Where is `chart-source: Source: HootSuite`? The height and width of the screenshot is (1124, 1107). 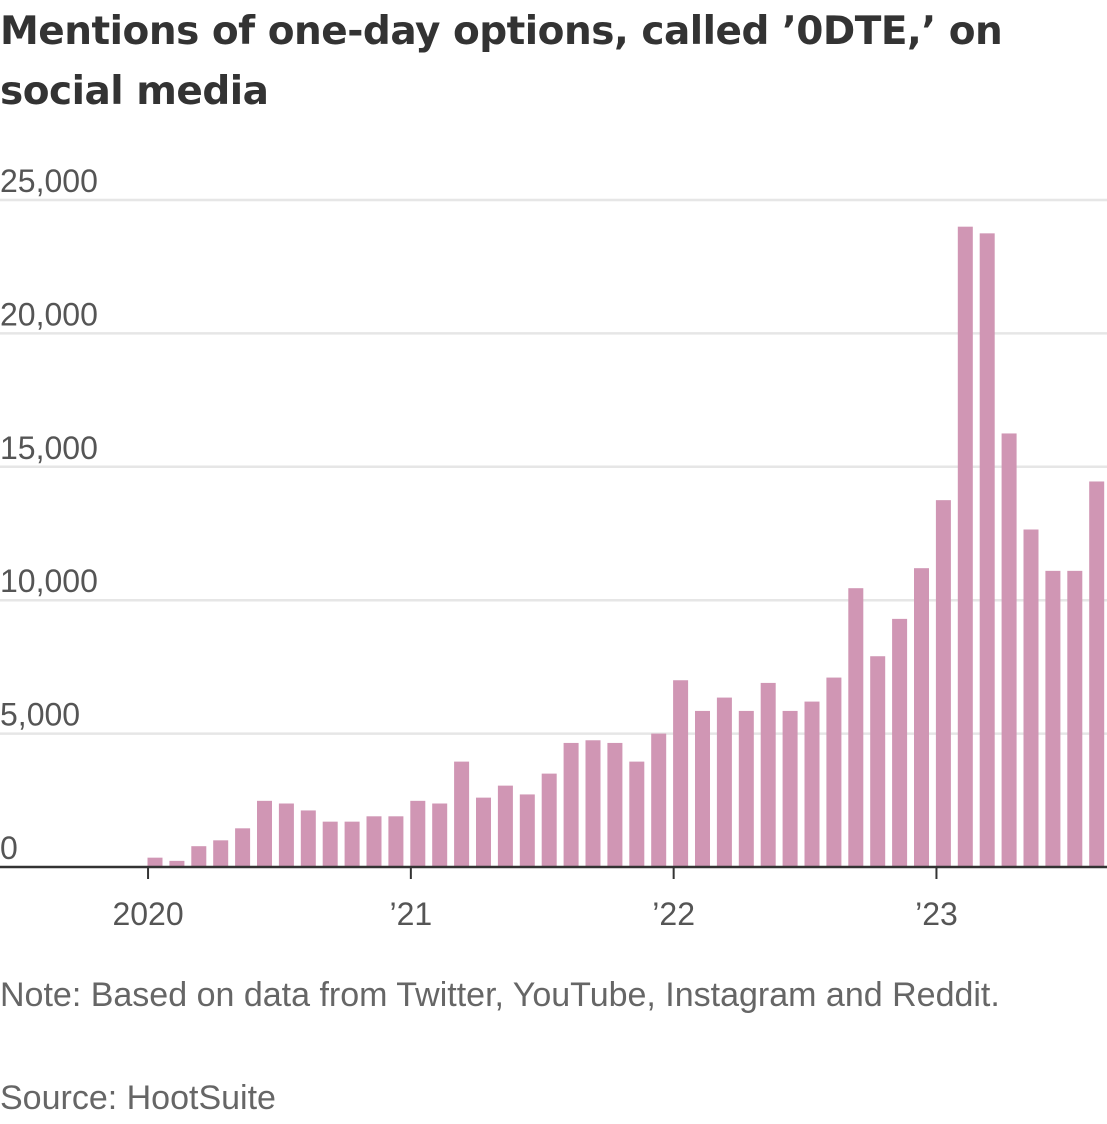 chart-source: Source: HootSuite is located at coordinates (138, 1098).